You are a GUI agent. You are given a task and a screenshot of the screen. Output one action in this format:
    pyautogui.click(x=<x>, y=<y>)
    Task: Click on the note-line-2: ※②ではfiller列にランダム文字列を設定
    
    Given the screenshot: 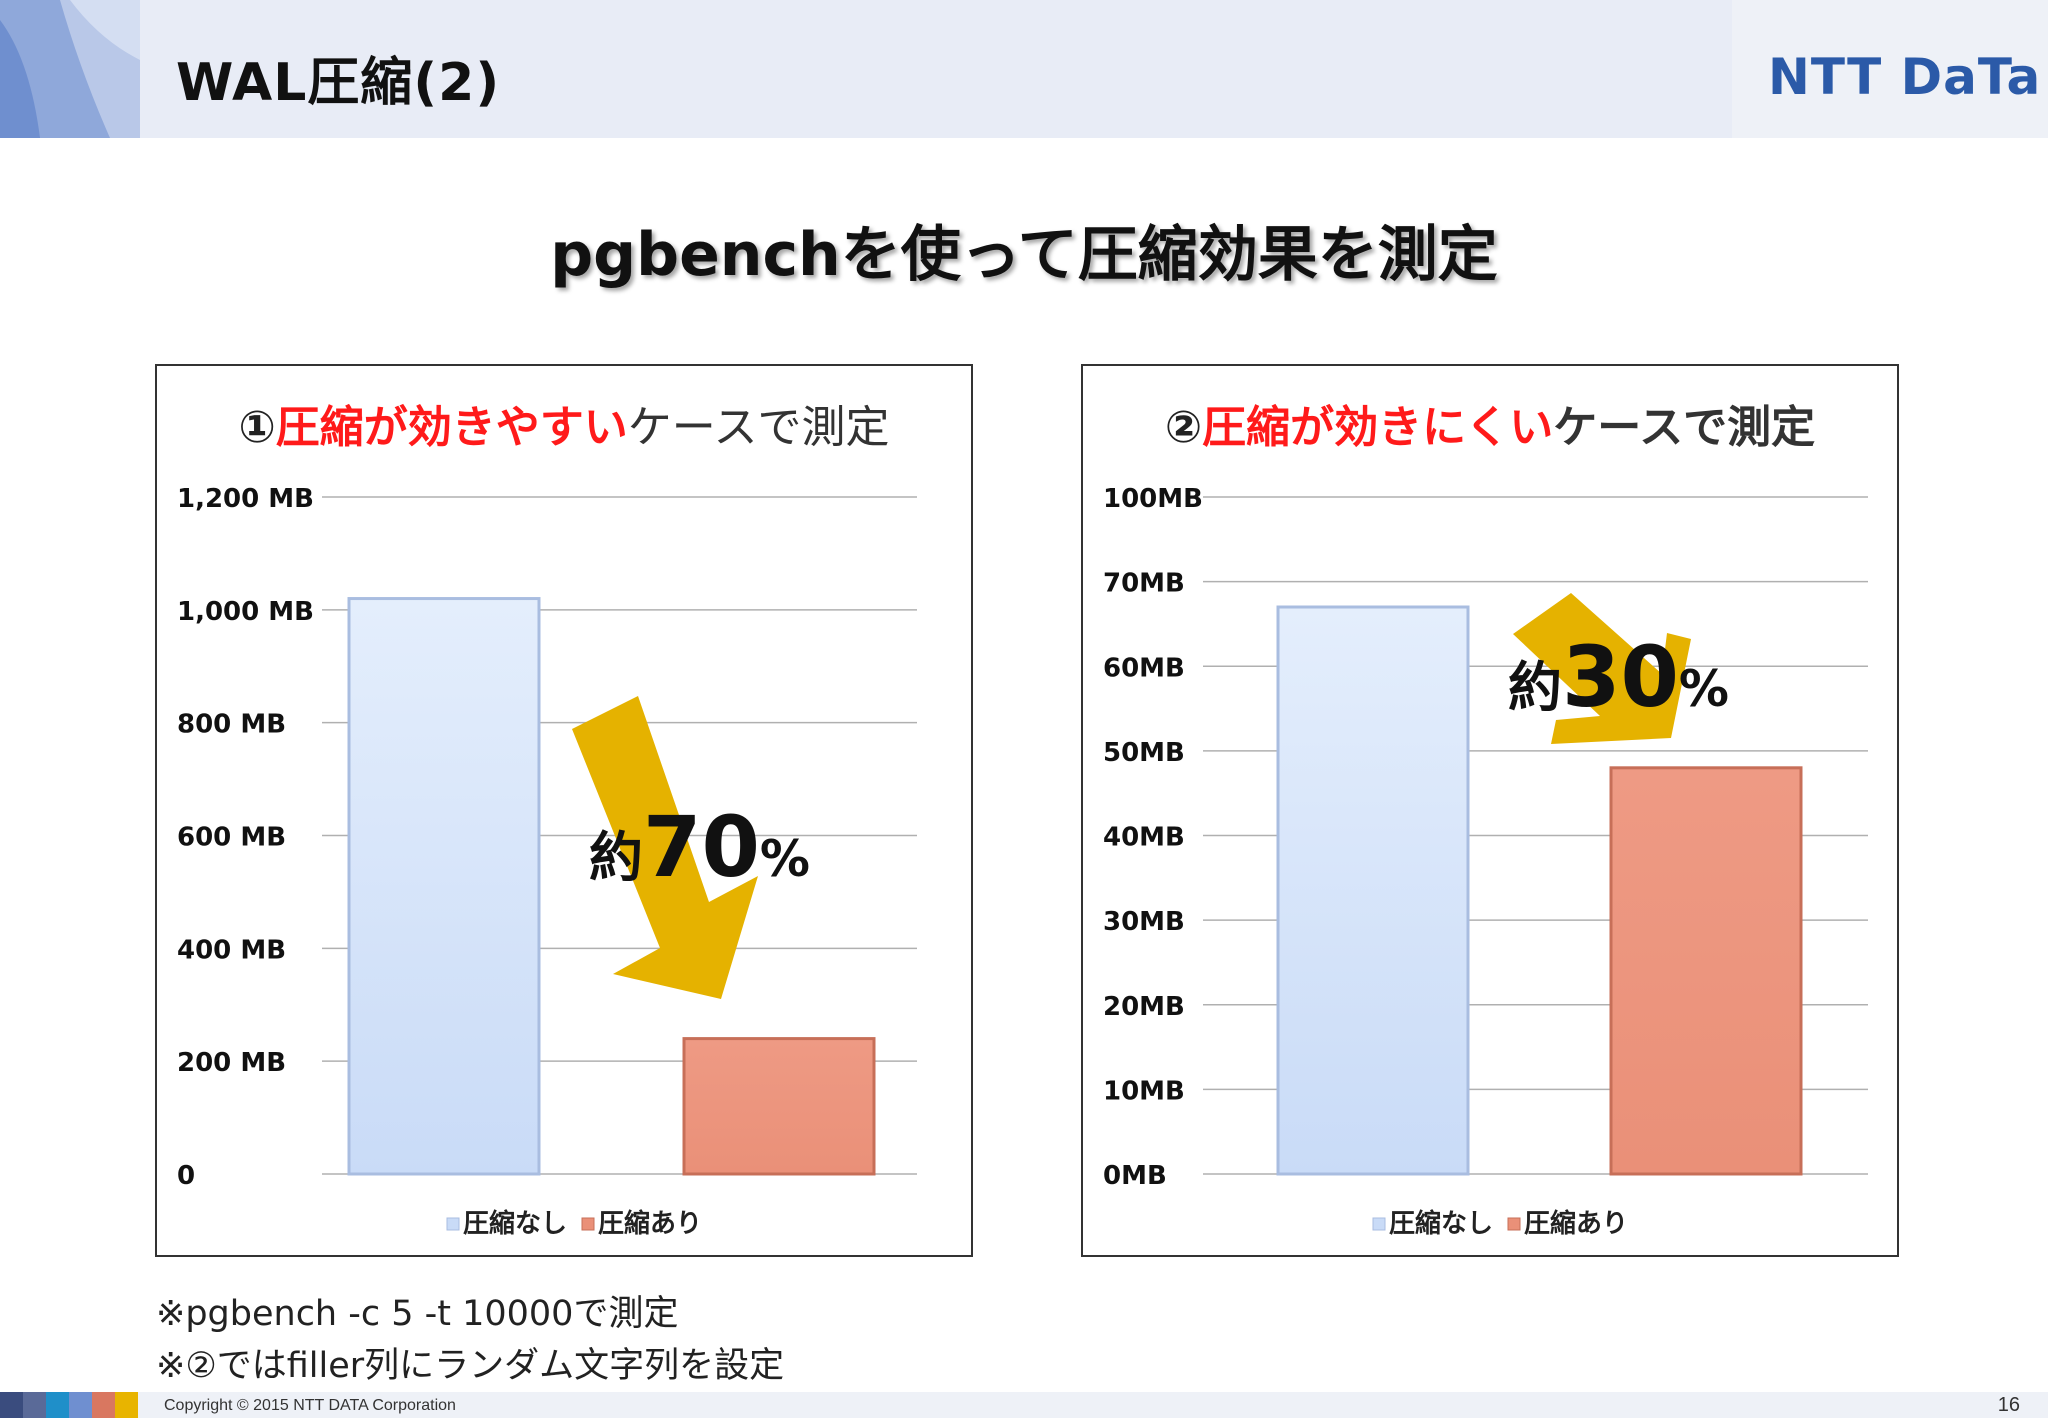 What is the action you would take?
    pyautogui.click(x=470, y=1366)
    